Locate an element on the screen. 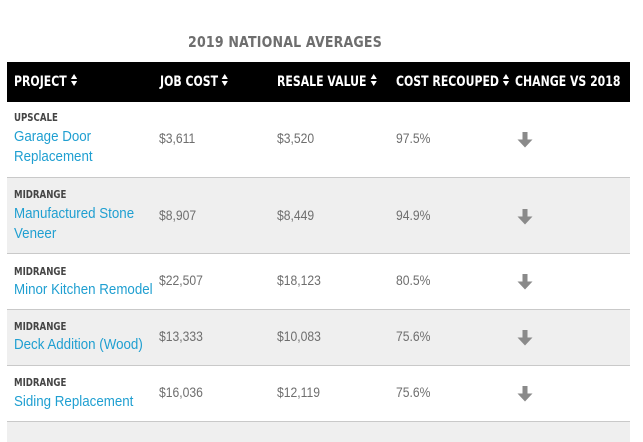 This screenshot has width=643, height=442. column-header-job-cost: JOB COST is located at coordinates (194, 82).